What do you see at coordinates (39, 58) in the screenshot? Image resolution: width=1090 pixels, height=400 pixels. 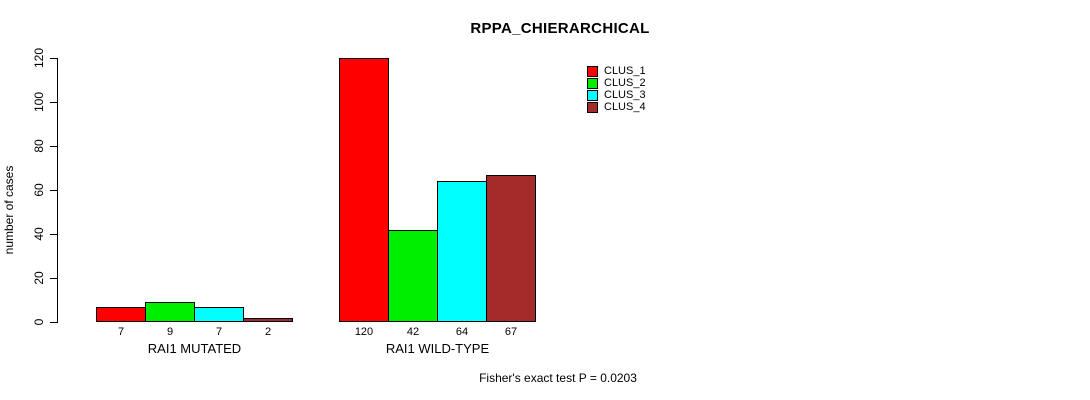 I see `y-tick-label: 120` at bounding box center [39, 58].